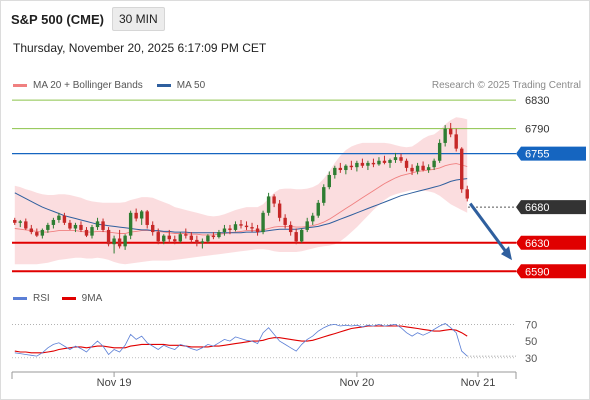  Describe the element at coordinates (163, 85) in the screenshot. I see `ma50-swatch` at that location.